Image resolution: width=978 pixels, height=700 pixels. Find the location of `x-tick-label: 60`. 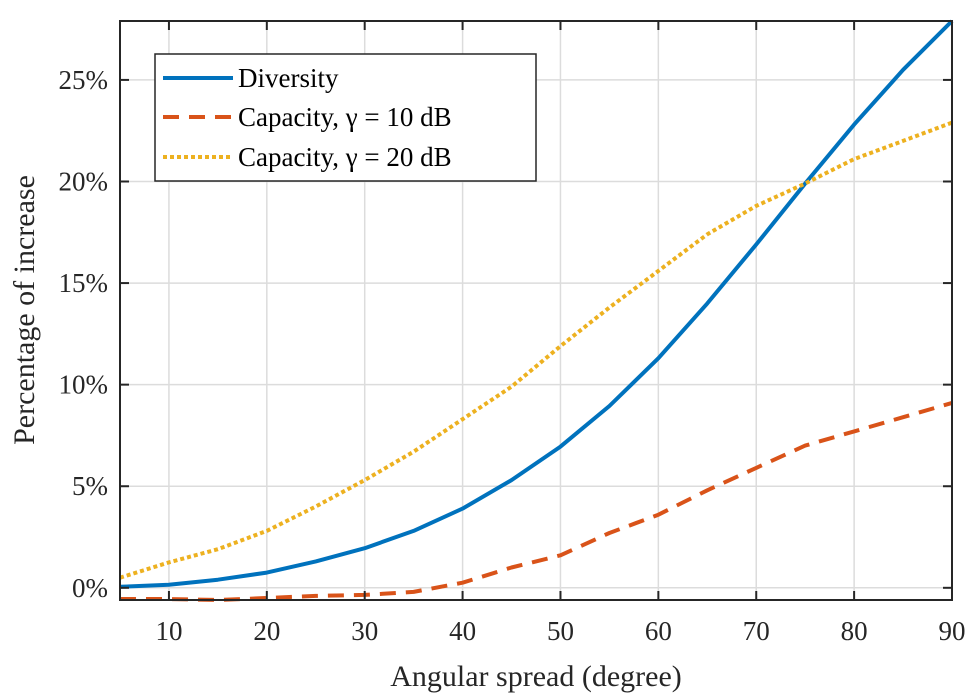

x-tick-label: 60 is located at coordinates (658, 631).